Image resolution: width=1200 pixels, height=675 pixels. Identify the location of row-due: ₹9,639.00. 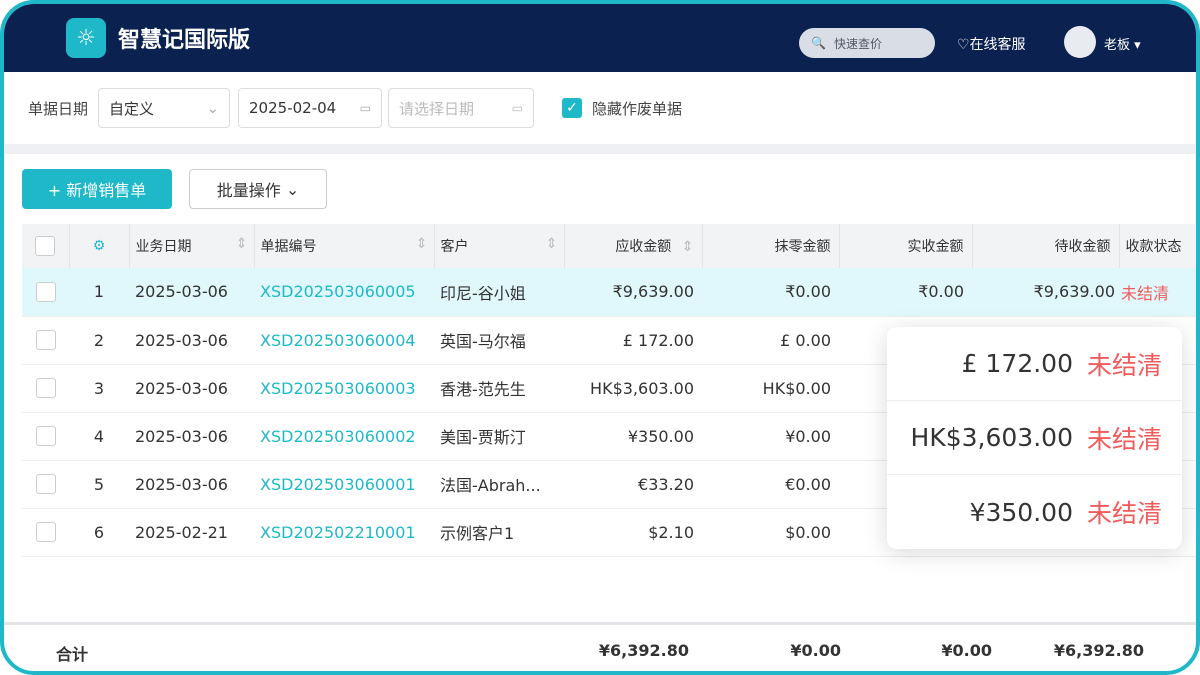
(633, 292).